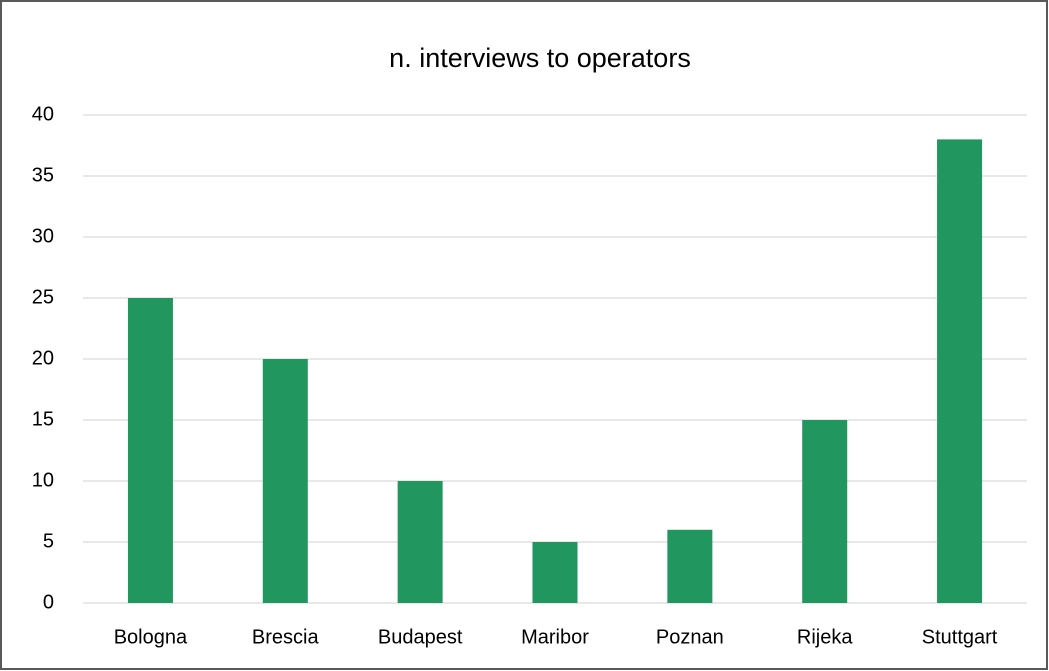 The image size is (1049, 671). I want to click on chart-title: n. interviews to operators, so click(540, 58).